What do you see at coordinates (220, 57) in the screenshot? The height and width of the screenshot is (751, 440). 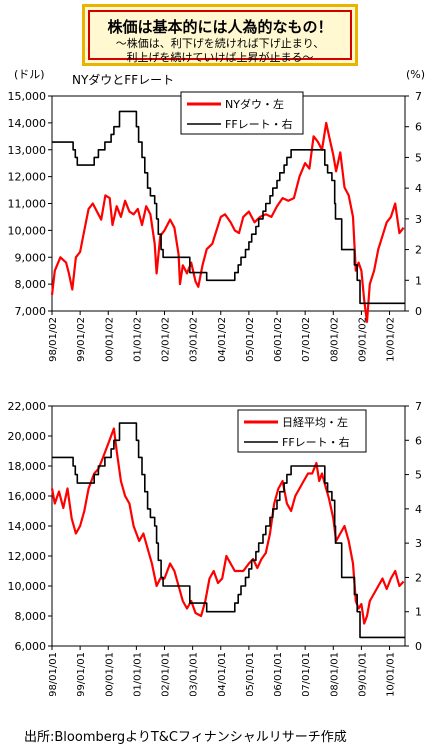 I see `page-subtitle-line-2: 利上げを続けていけば上昇が止まる～` at bounding box center [220, 57].